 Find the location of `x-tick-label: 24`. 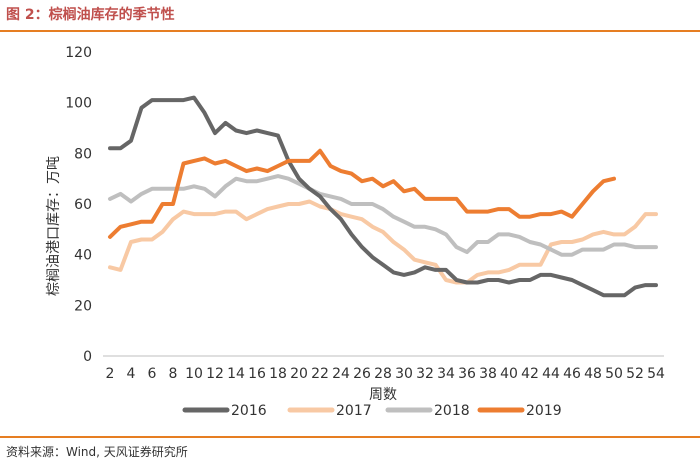

x-tick-label: 24 is located at coordinates (341, 374).